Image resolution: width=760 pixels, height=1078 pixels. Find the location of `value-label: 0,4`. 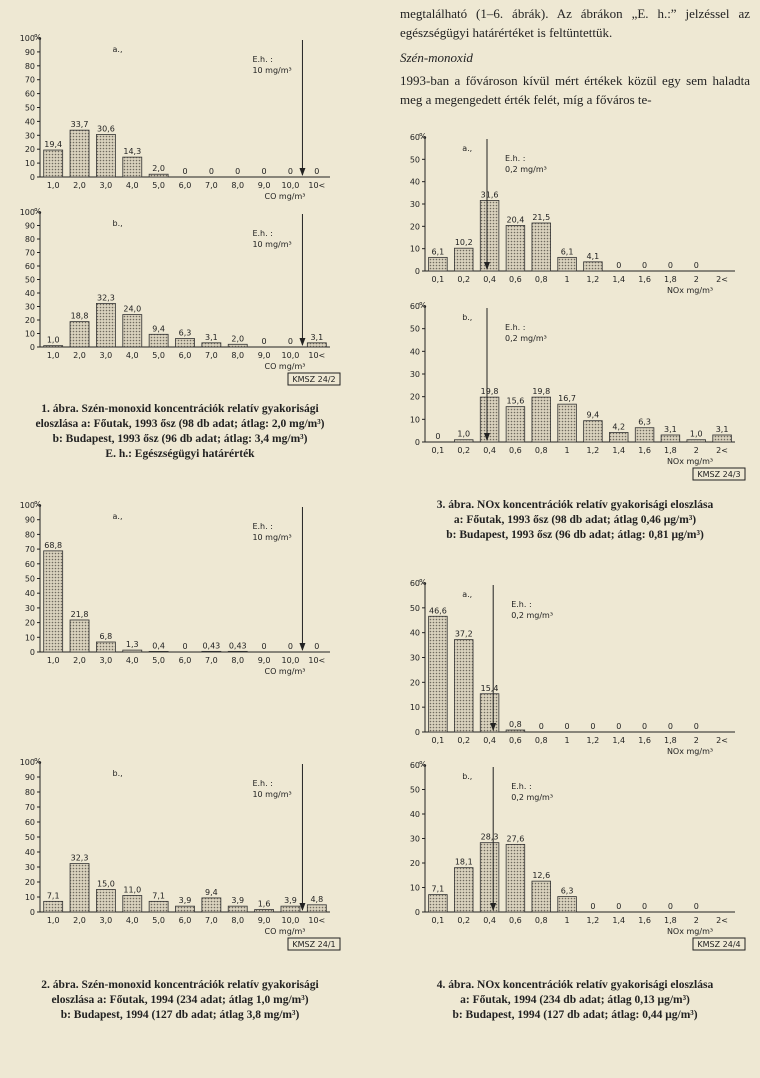

value-label: 0,4 is located at coordinates (158, 645).